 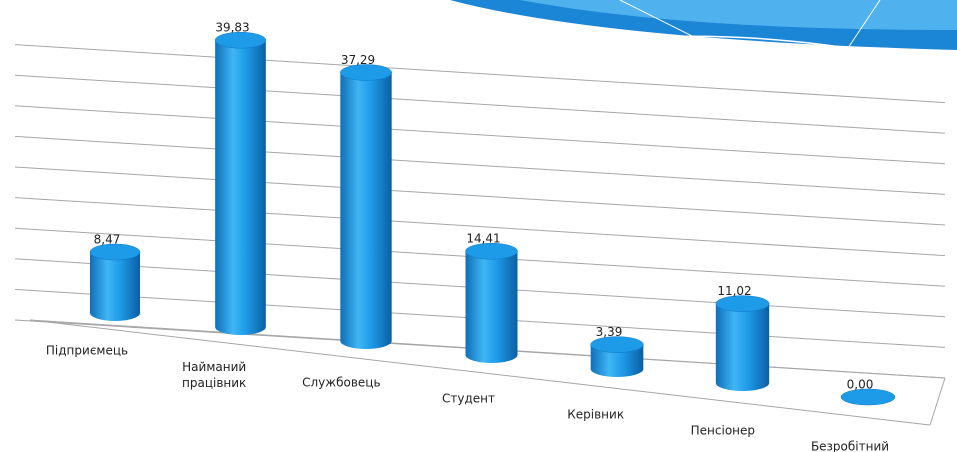 I want to click on x-tick-label: Студент, so click(x=468, y=399).